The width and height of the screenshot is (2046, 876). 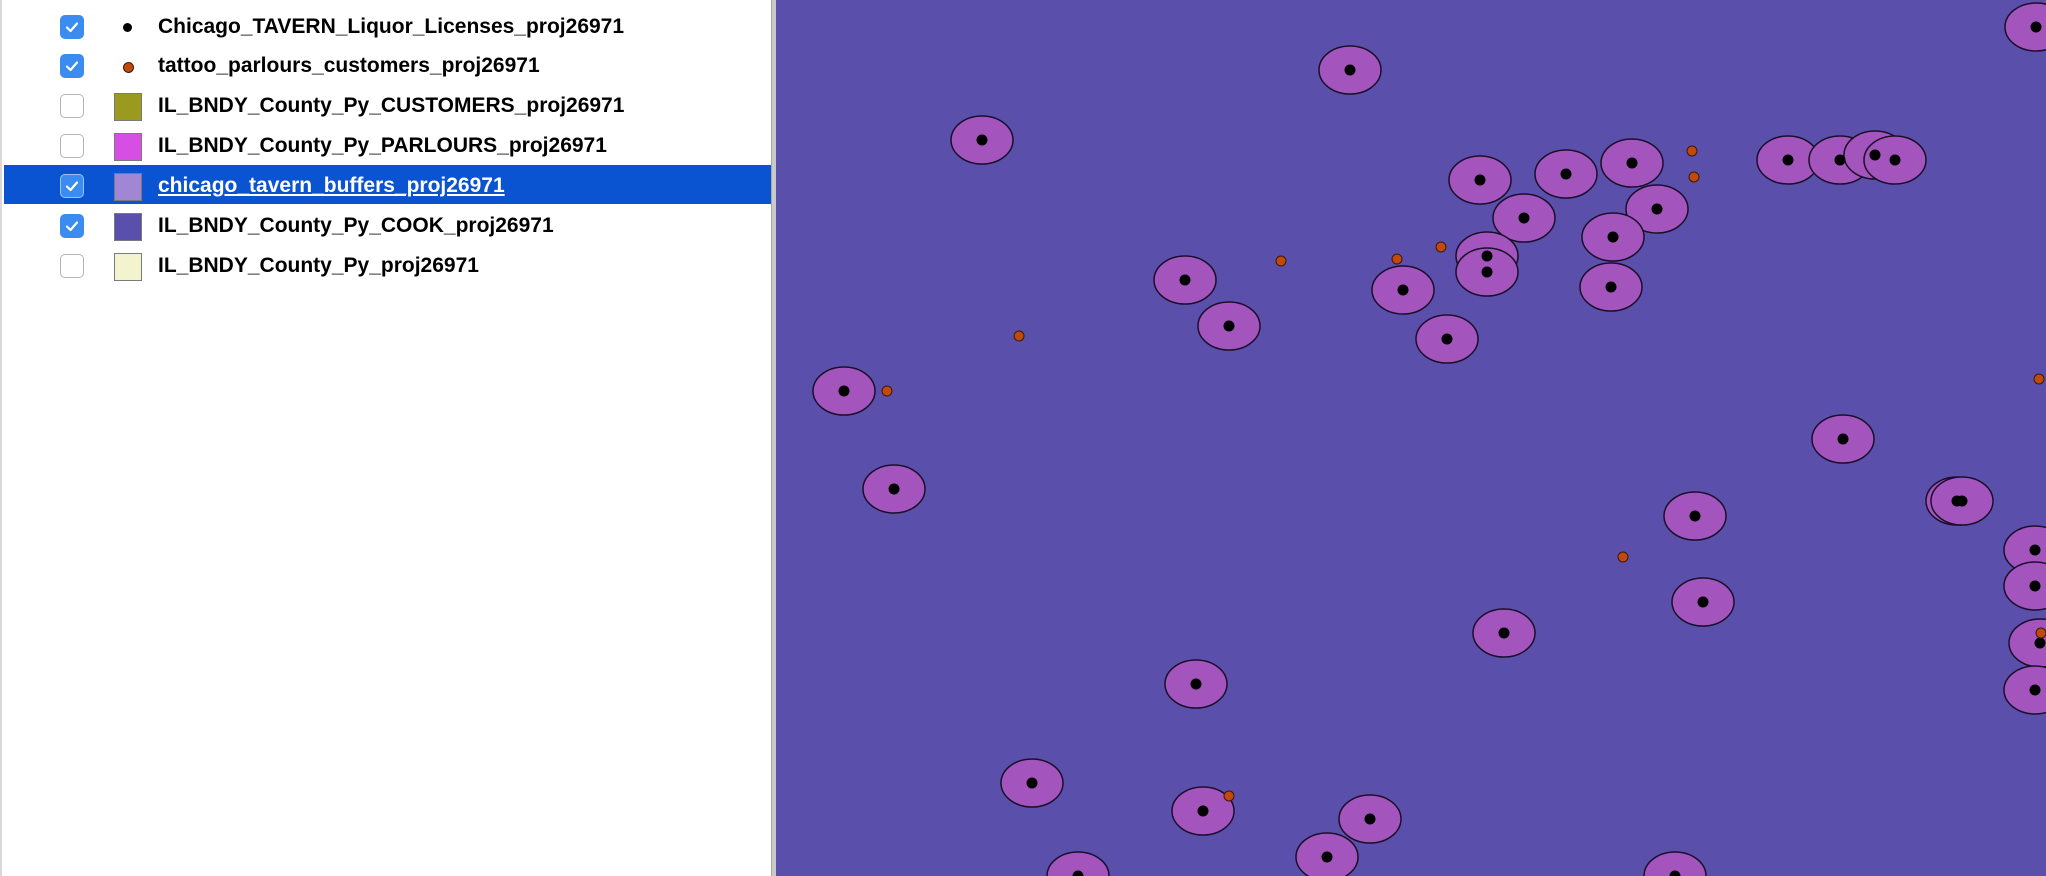 I want to click on layer-name: IL_BNDY_County_Py_proj26971, so click(x=318, y=265).